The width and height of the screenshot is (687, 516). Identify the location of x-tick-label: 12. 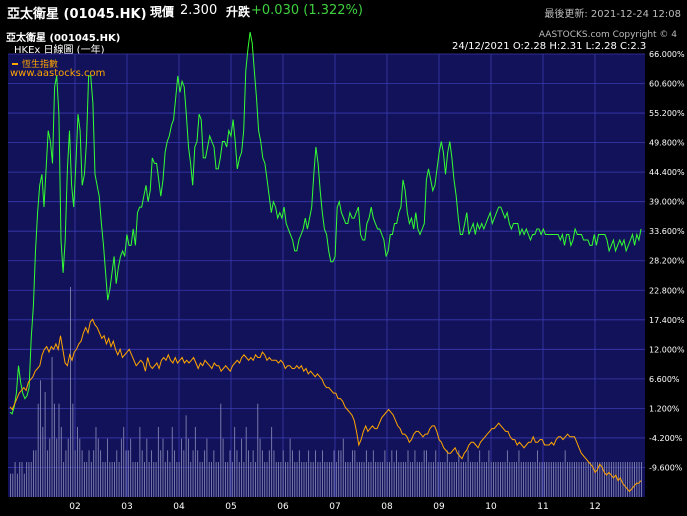
(594, 507).